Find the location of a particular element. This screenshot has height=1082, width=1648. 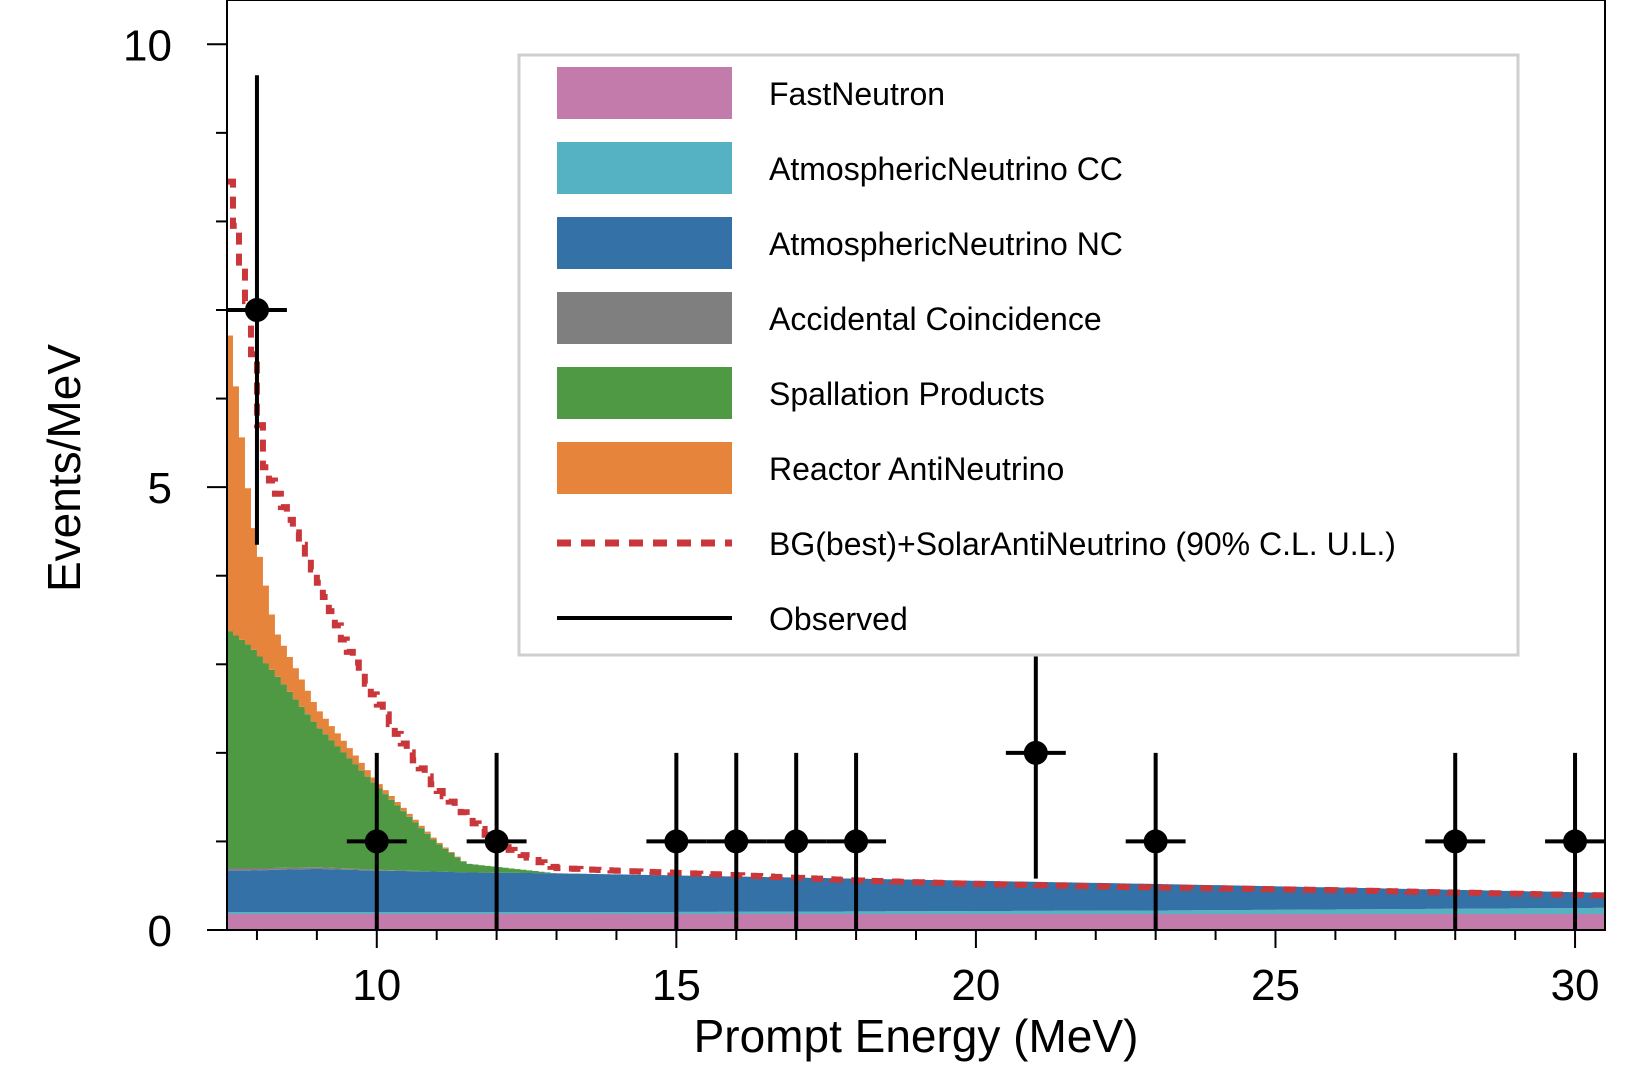

legend-item: AtmosphericNeutrino CC is located at coordinates (840, 168).